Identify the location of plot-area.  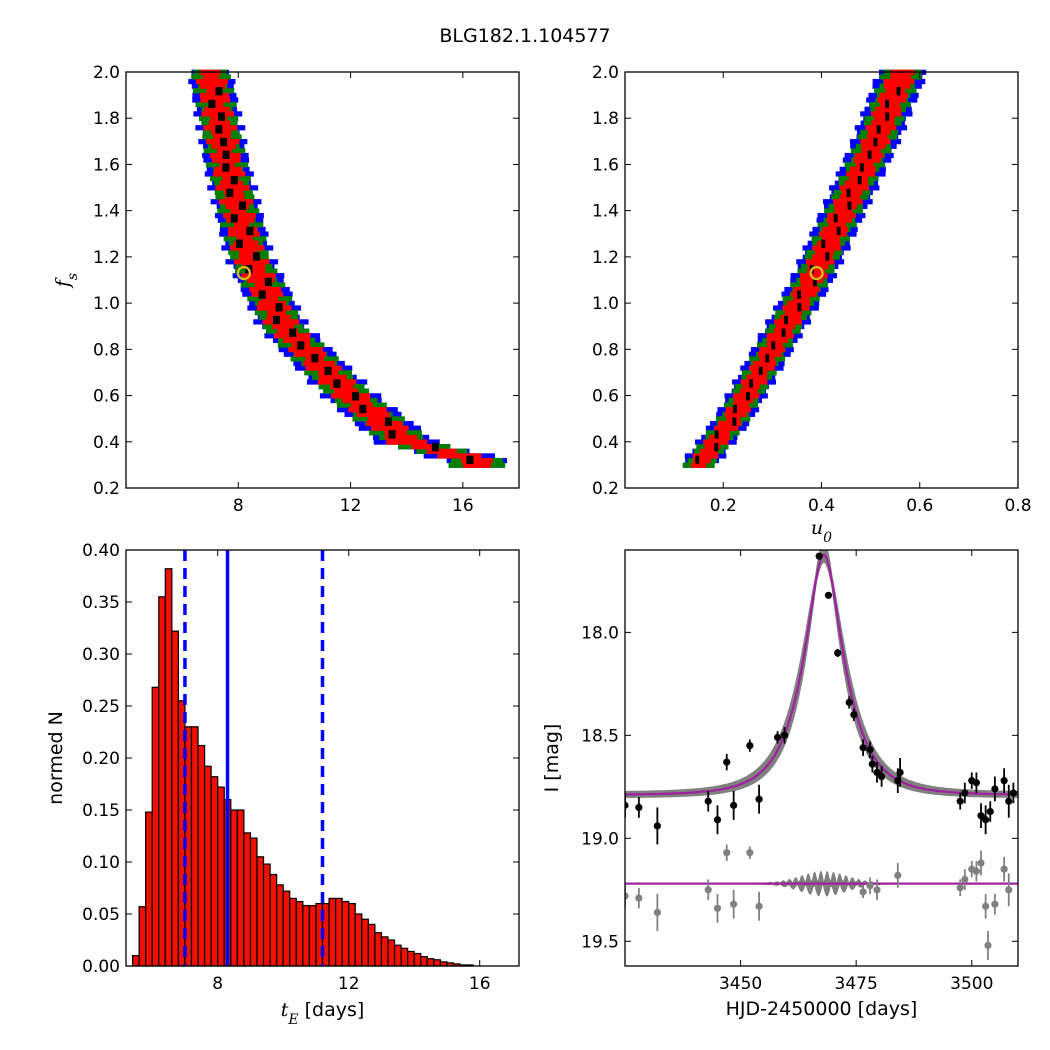
(821, 755).